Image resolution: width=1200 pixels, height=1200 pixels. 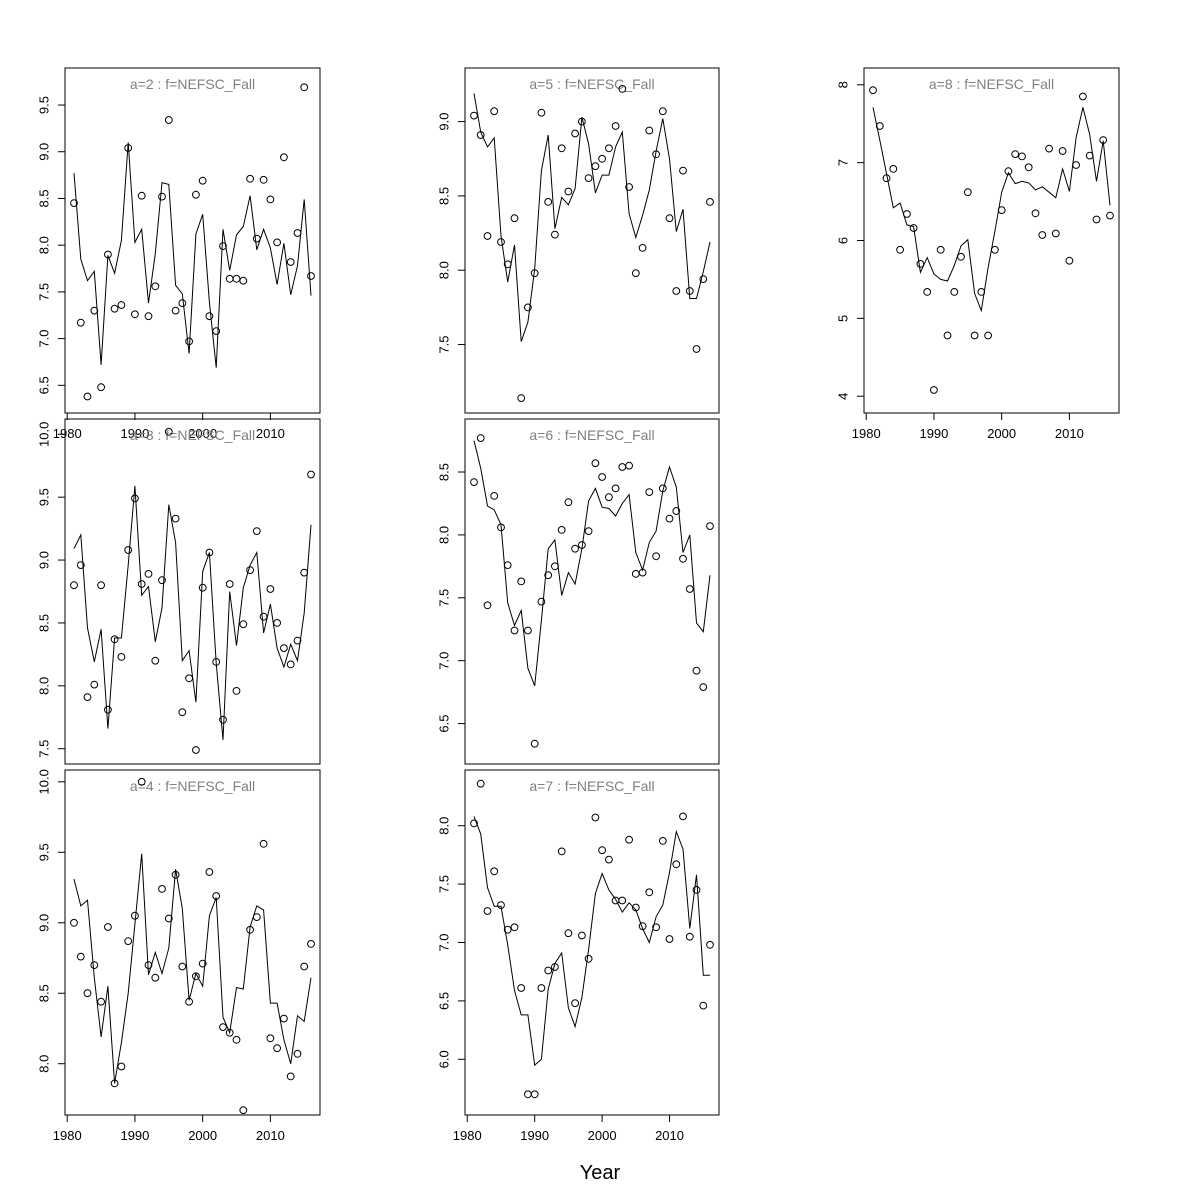 What do you see at coordinates (842, 318) in the screenshot?
I see `y-tick-label: 5` at bounding box center [842, 318].